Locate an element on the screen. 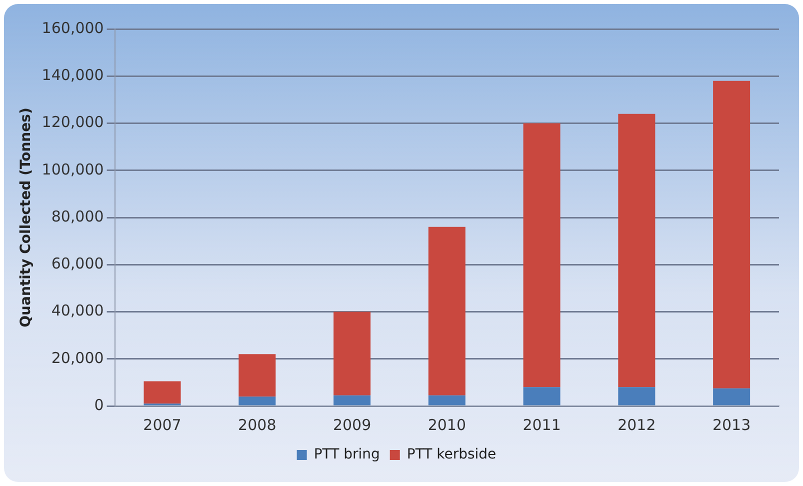 This screenshot has height=486, width=803. x-tick-label: 2011 is located at coordinates (541, 425).